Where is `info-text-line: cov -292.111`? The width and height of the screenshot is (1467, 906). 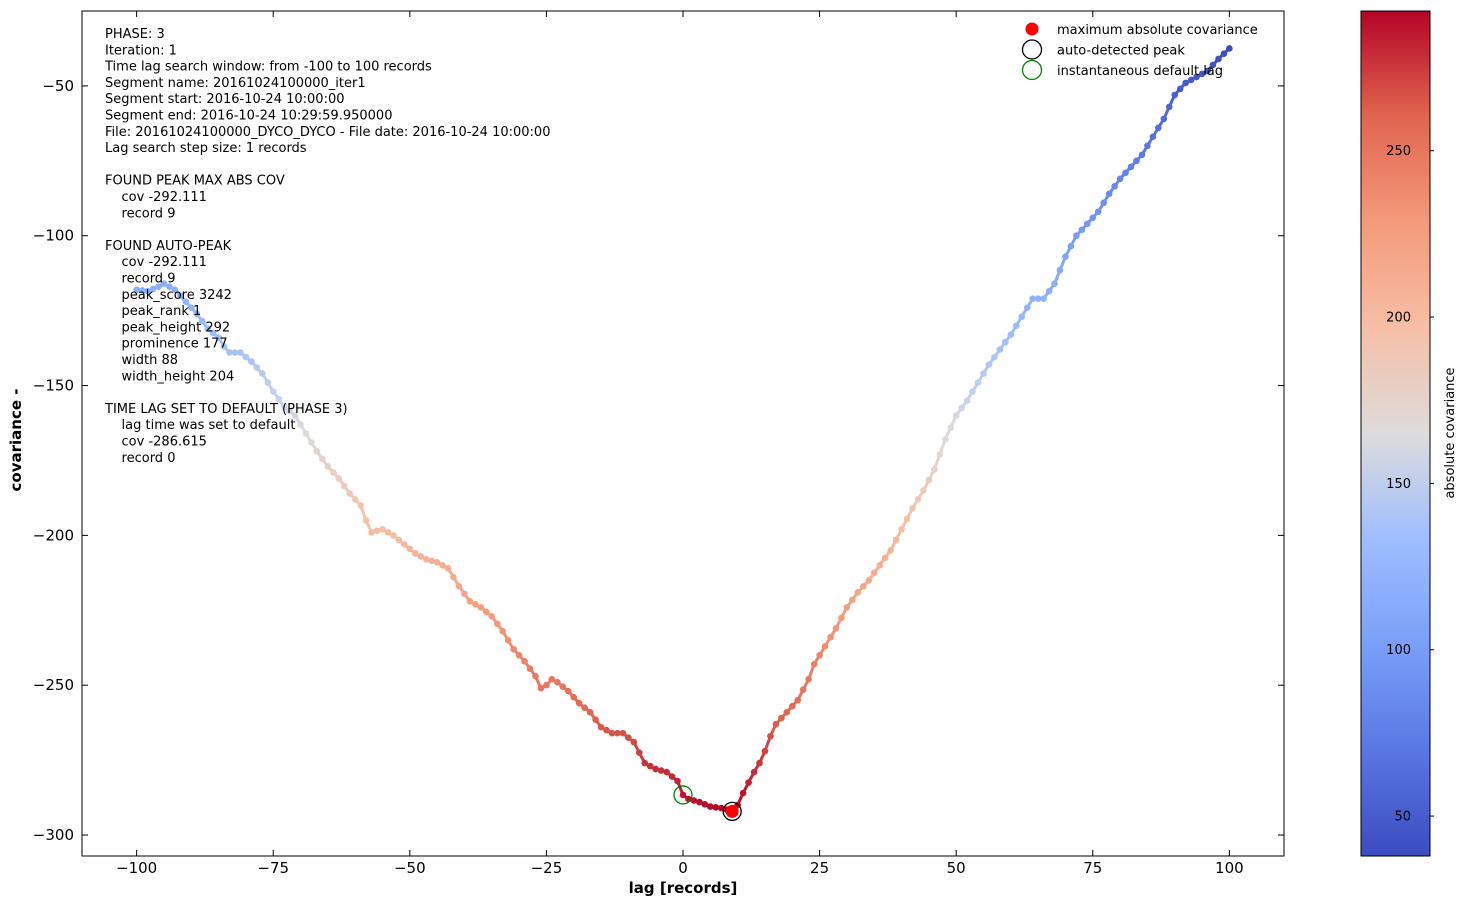 info-text-line: cov -292.111 is located at coordinates (156, 197).